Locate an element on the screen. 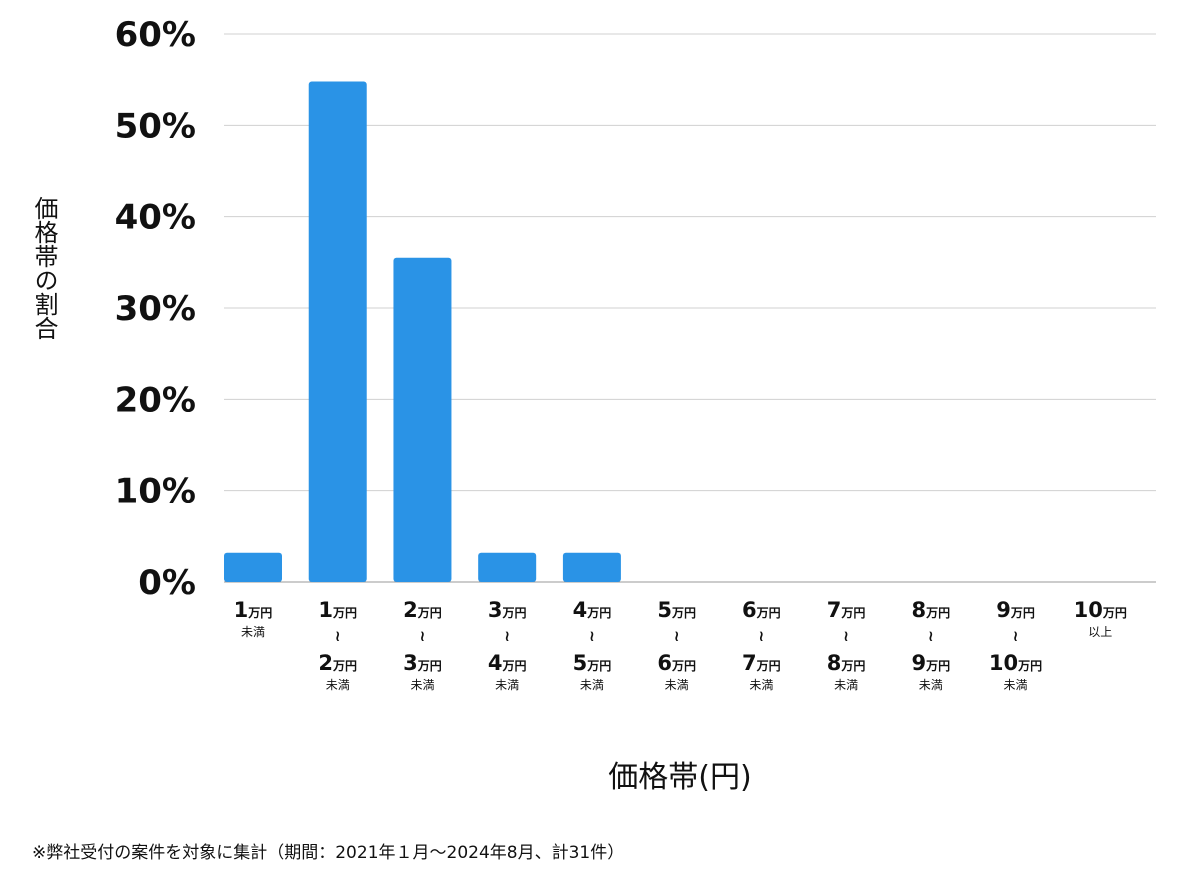 Image resolution: width=1200 pixels, height=874 pixels. x-axis-label: 価格帯(円) is located at coordinates (680, 777).